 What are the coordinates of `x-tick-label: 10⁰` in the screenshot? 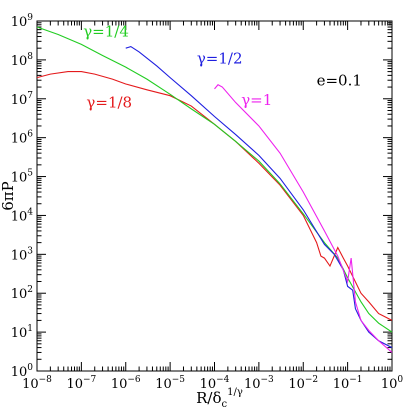 It's located at (392, 383).